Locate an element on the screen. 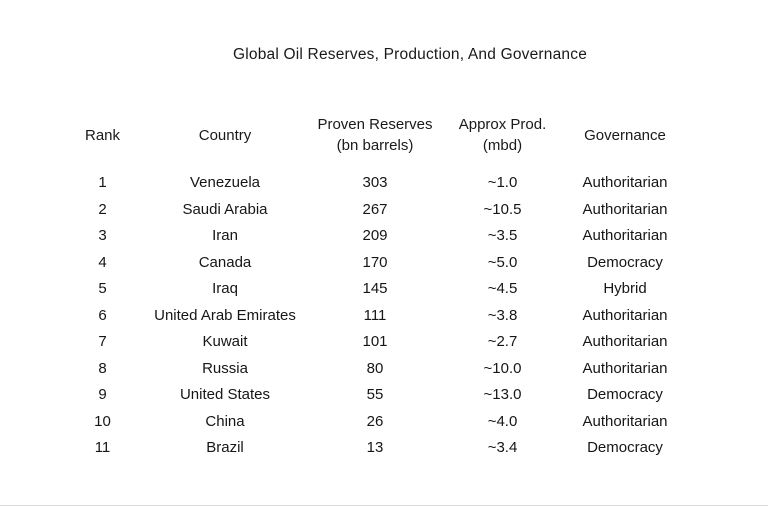 This screenshot has height=506, width=768. table-row: 2 Saudi Arabia 267 ~10.5 Authoritarian is located at coordinates (375, 210).